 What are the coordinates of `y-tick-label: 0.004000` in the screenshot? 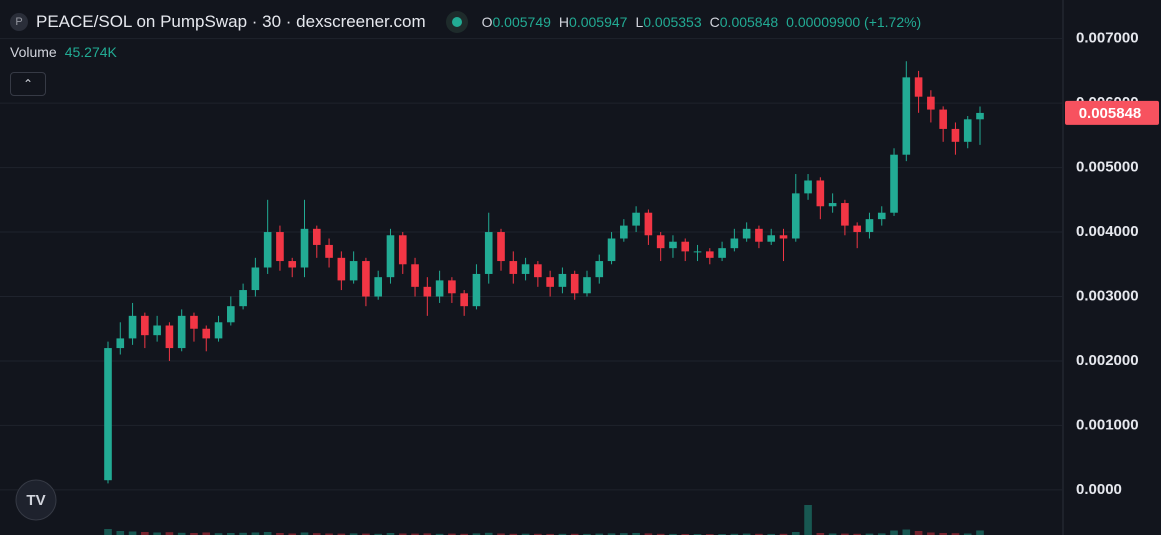 It's located at (1107, 231).